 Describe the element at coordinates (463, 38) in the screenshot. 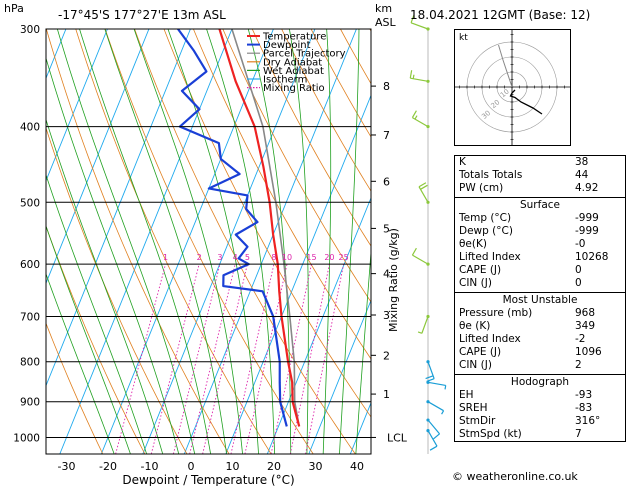

I see `hodograph-unit-label: kt` at that location.